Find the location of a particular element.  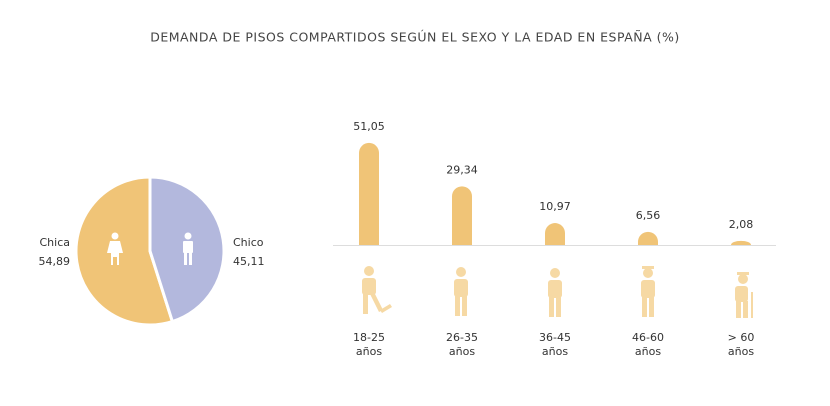

data-label: 45,11 is located at coordinates (249, 261).